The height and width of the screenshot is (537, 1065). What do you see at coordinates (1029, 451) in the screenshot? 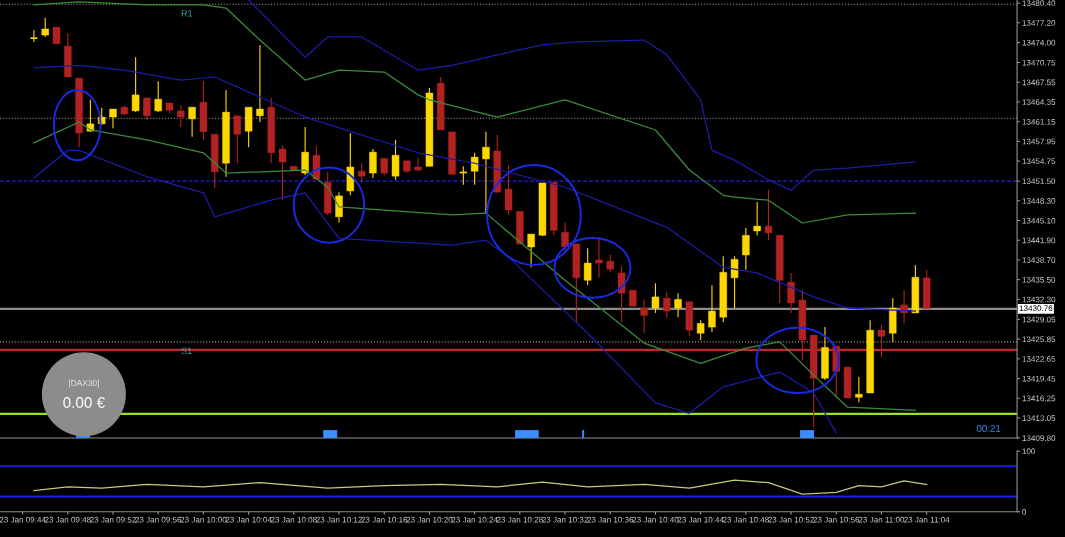
I see `y-tick-label: 100` at bounding box center [1029, 451].